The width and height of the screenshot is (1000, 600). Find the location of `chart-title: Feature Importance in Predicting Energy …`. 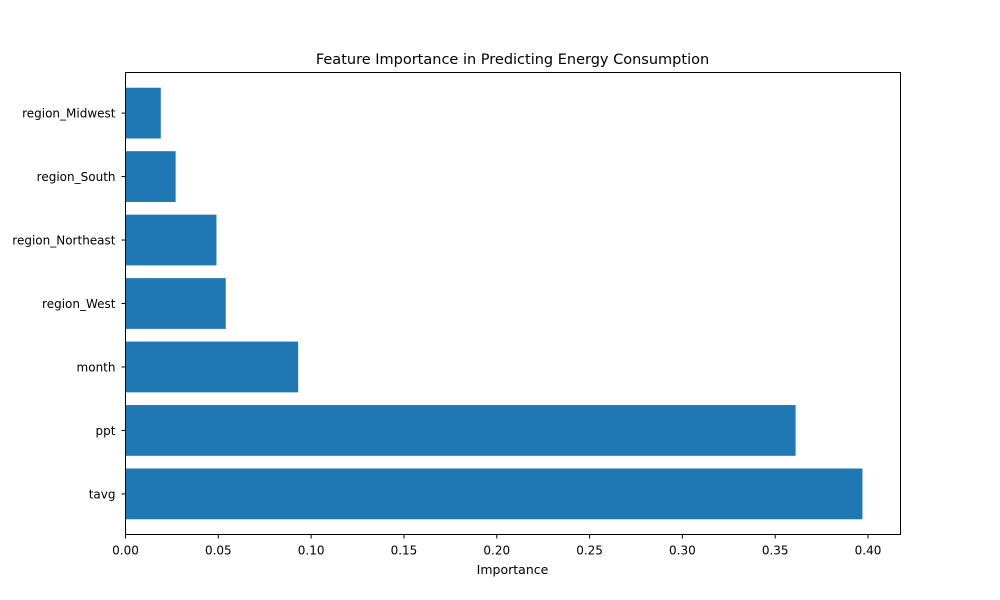

chart-title: Feature Importance in Predicting Energy … is located at coordinates (512, 60).